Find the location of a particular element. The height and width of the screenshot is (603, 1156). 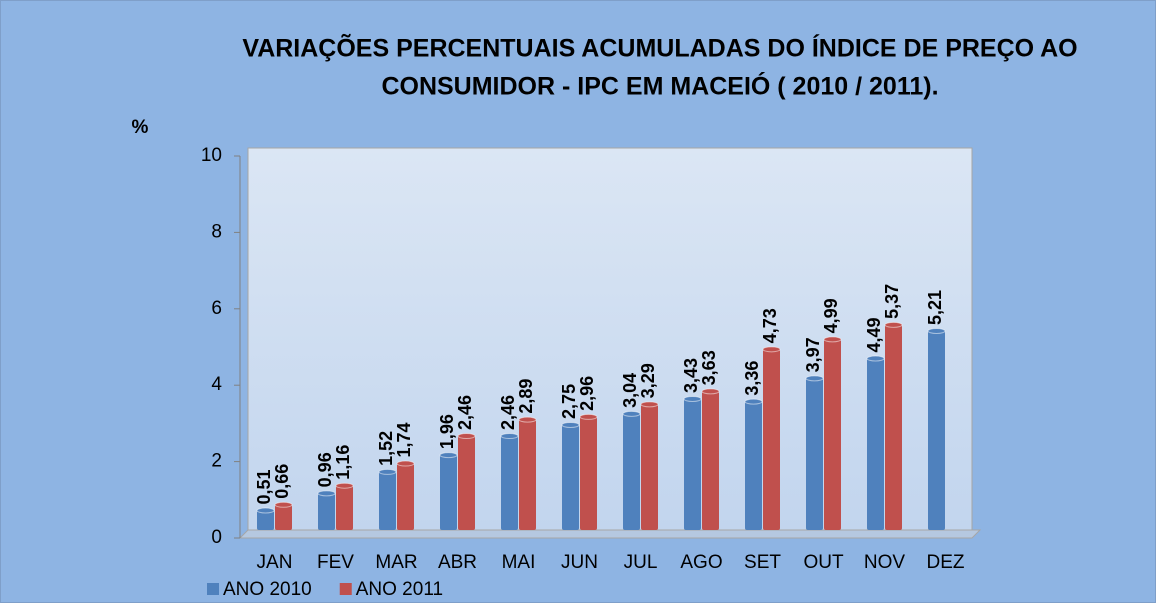

y-tick-label: 8 is located at coordinates (216, 231).